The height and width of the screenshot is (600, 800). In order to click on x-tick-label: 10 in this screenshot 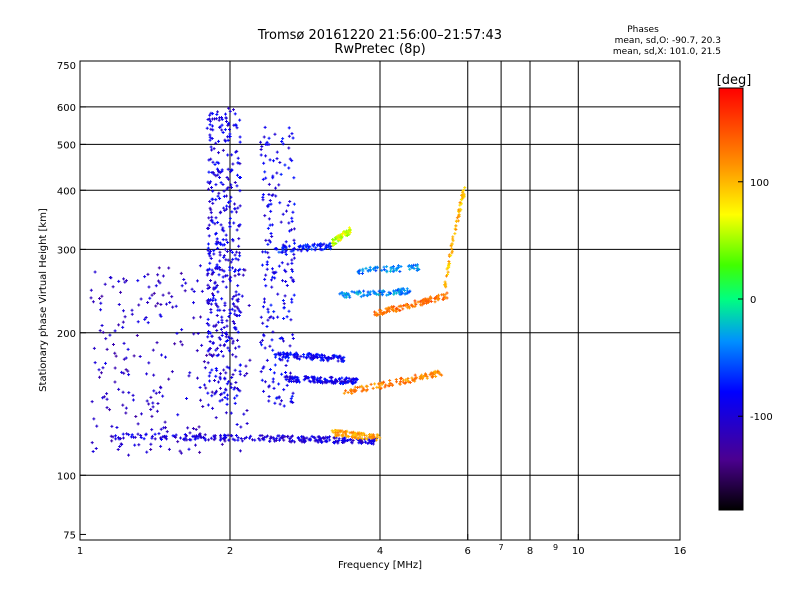, I will do `click(578, 551)`.